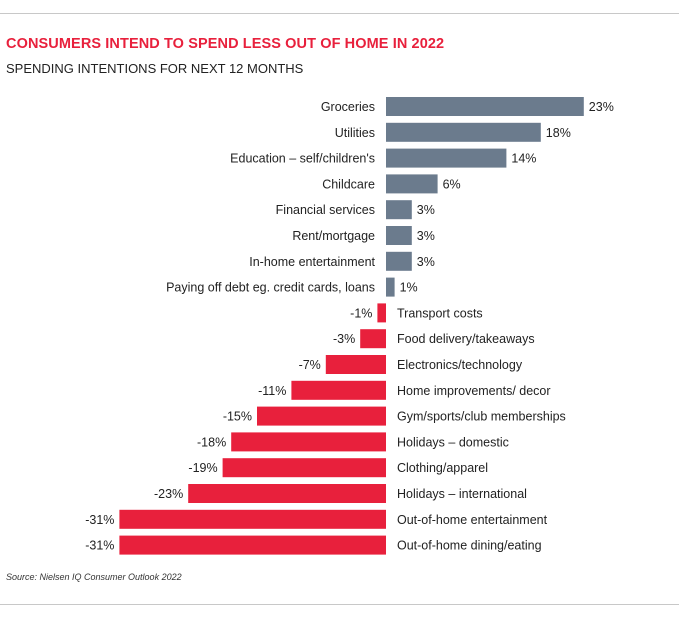 This screenshot has width=679, height=617. Describe the element at coordinates (99, 546) in the screenshot. I see `value-label-17: -31%` at that location.